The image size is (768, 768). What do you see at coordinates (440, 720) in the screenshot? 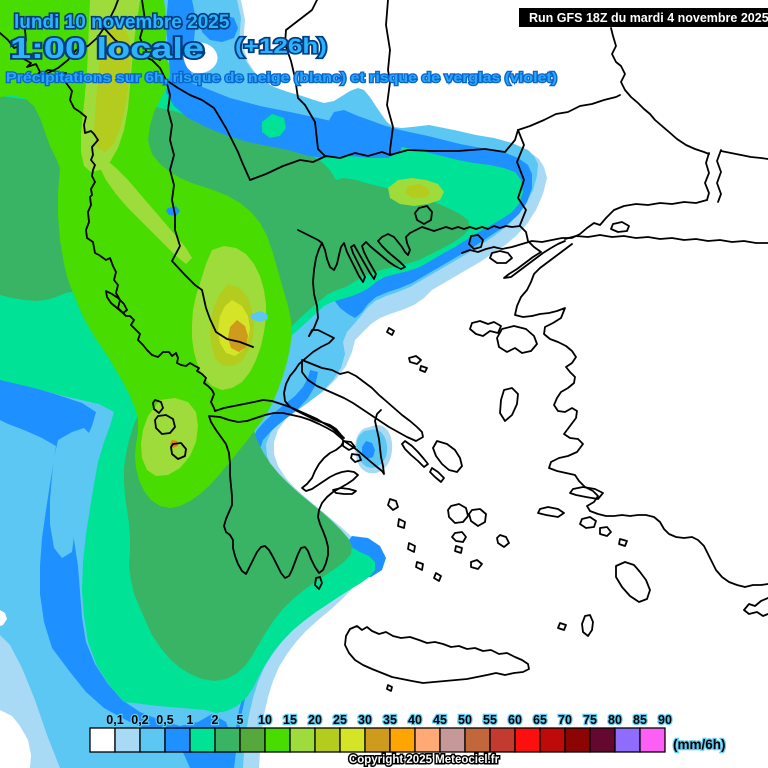
I see `svg-text: 45` at bounding box center [440, 720].